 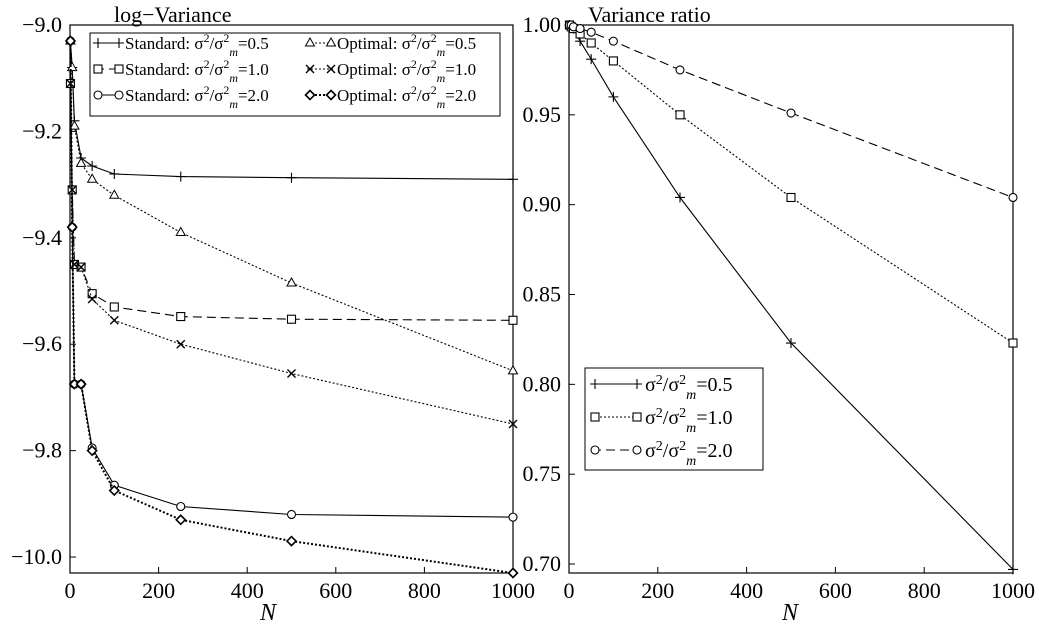 I want to click on y-tick-label: 0.80, so click(x=542, y=383).